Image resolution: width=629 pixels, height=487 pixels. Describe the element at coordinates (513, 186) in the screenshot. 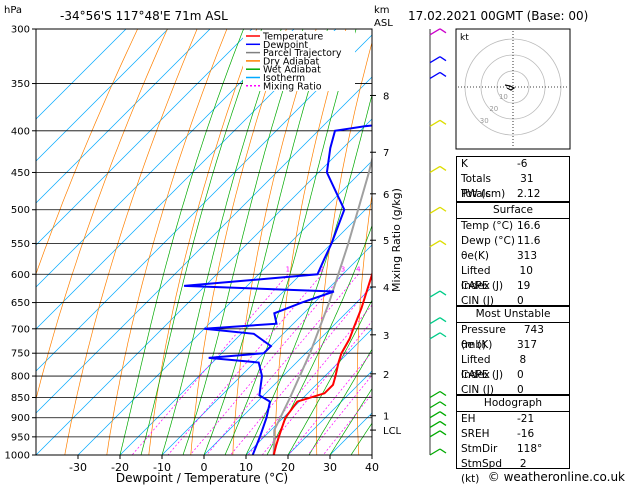

I see `index-row: Totals Totals 31` at that location.